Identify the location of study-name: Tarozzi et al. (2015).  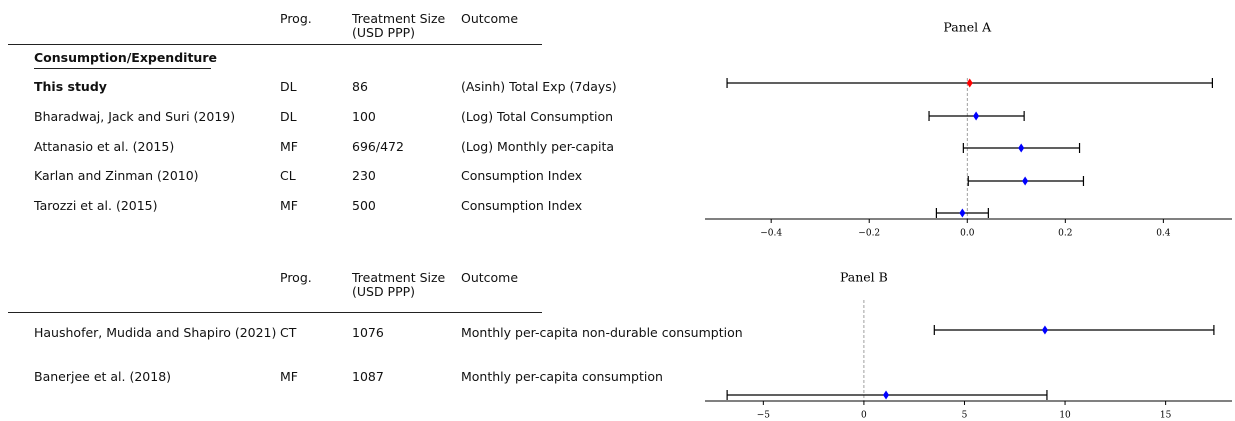
(96, 205).